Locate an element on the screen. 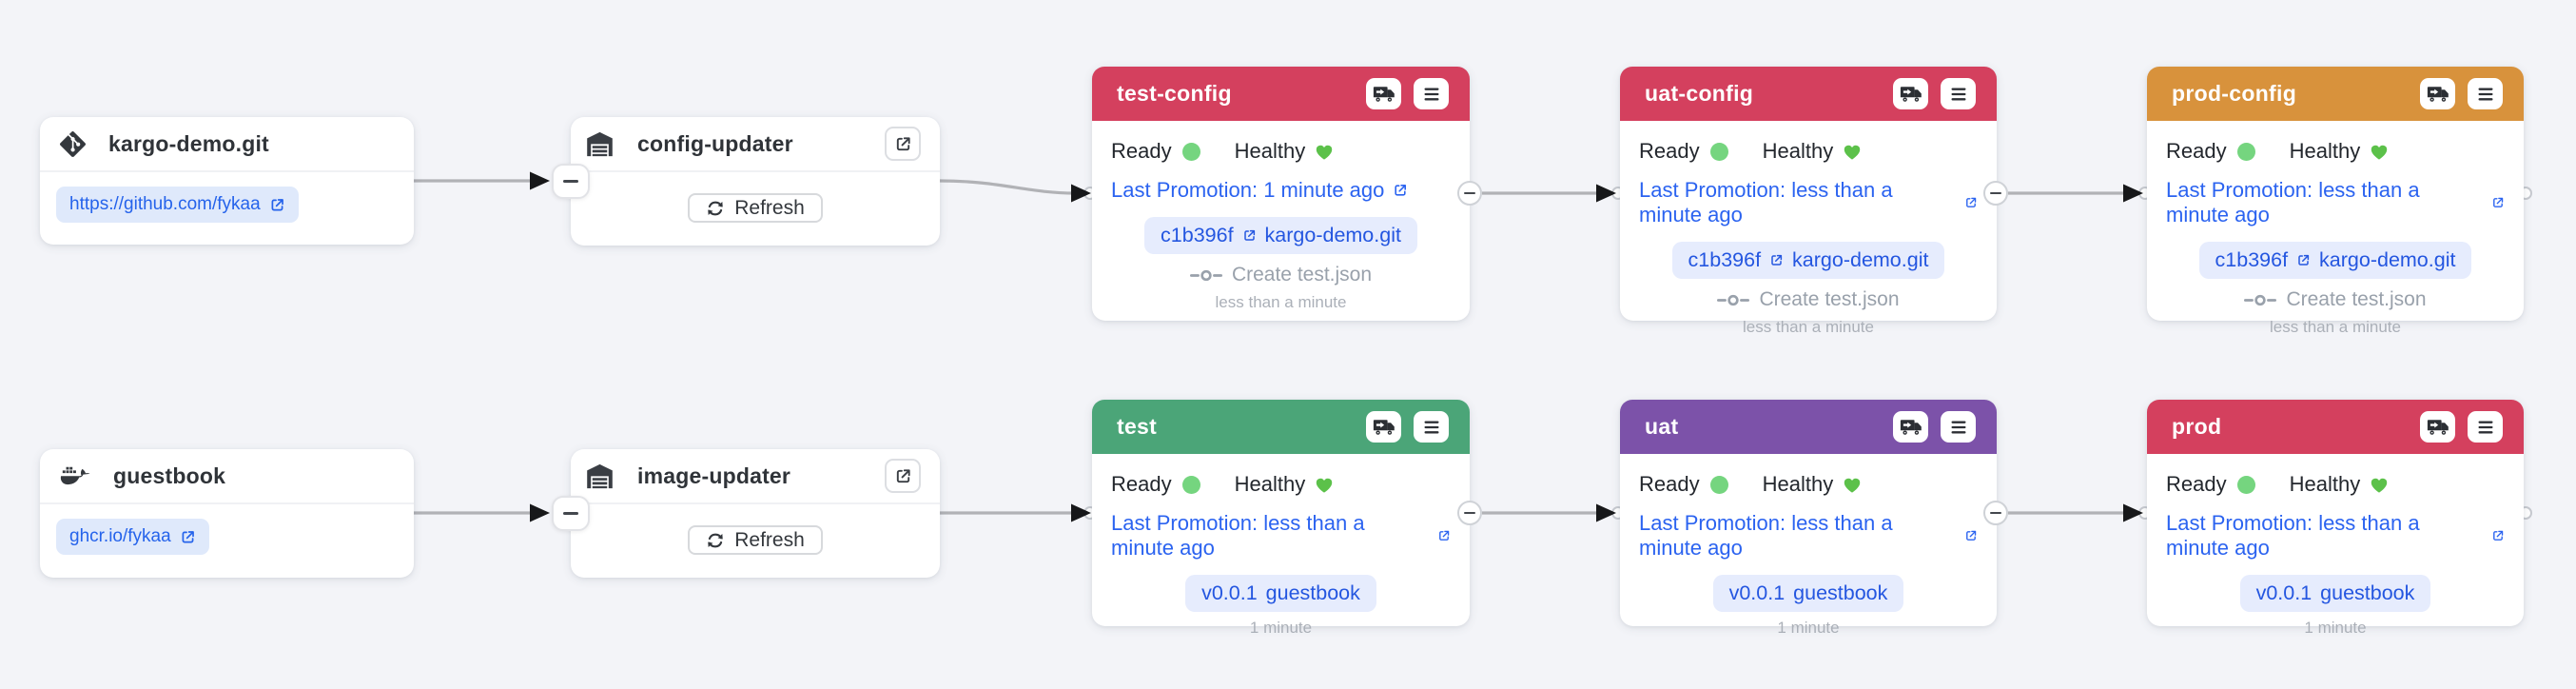  stage-header: uat-config is located at coordinates (1808, 94).